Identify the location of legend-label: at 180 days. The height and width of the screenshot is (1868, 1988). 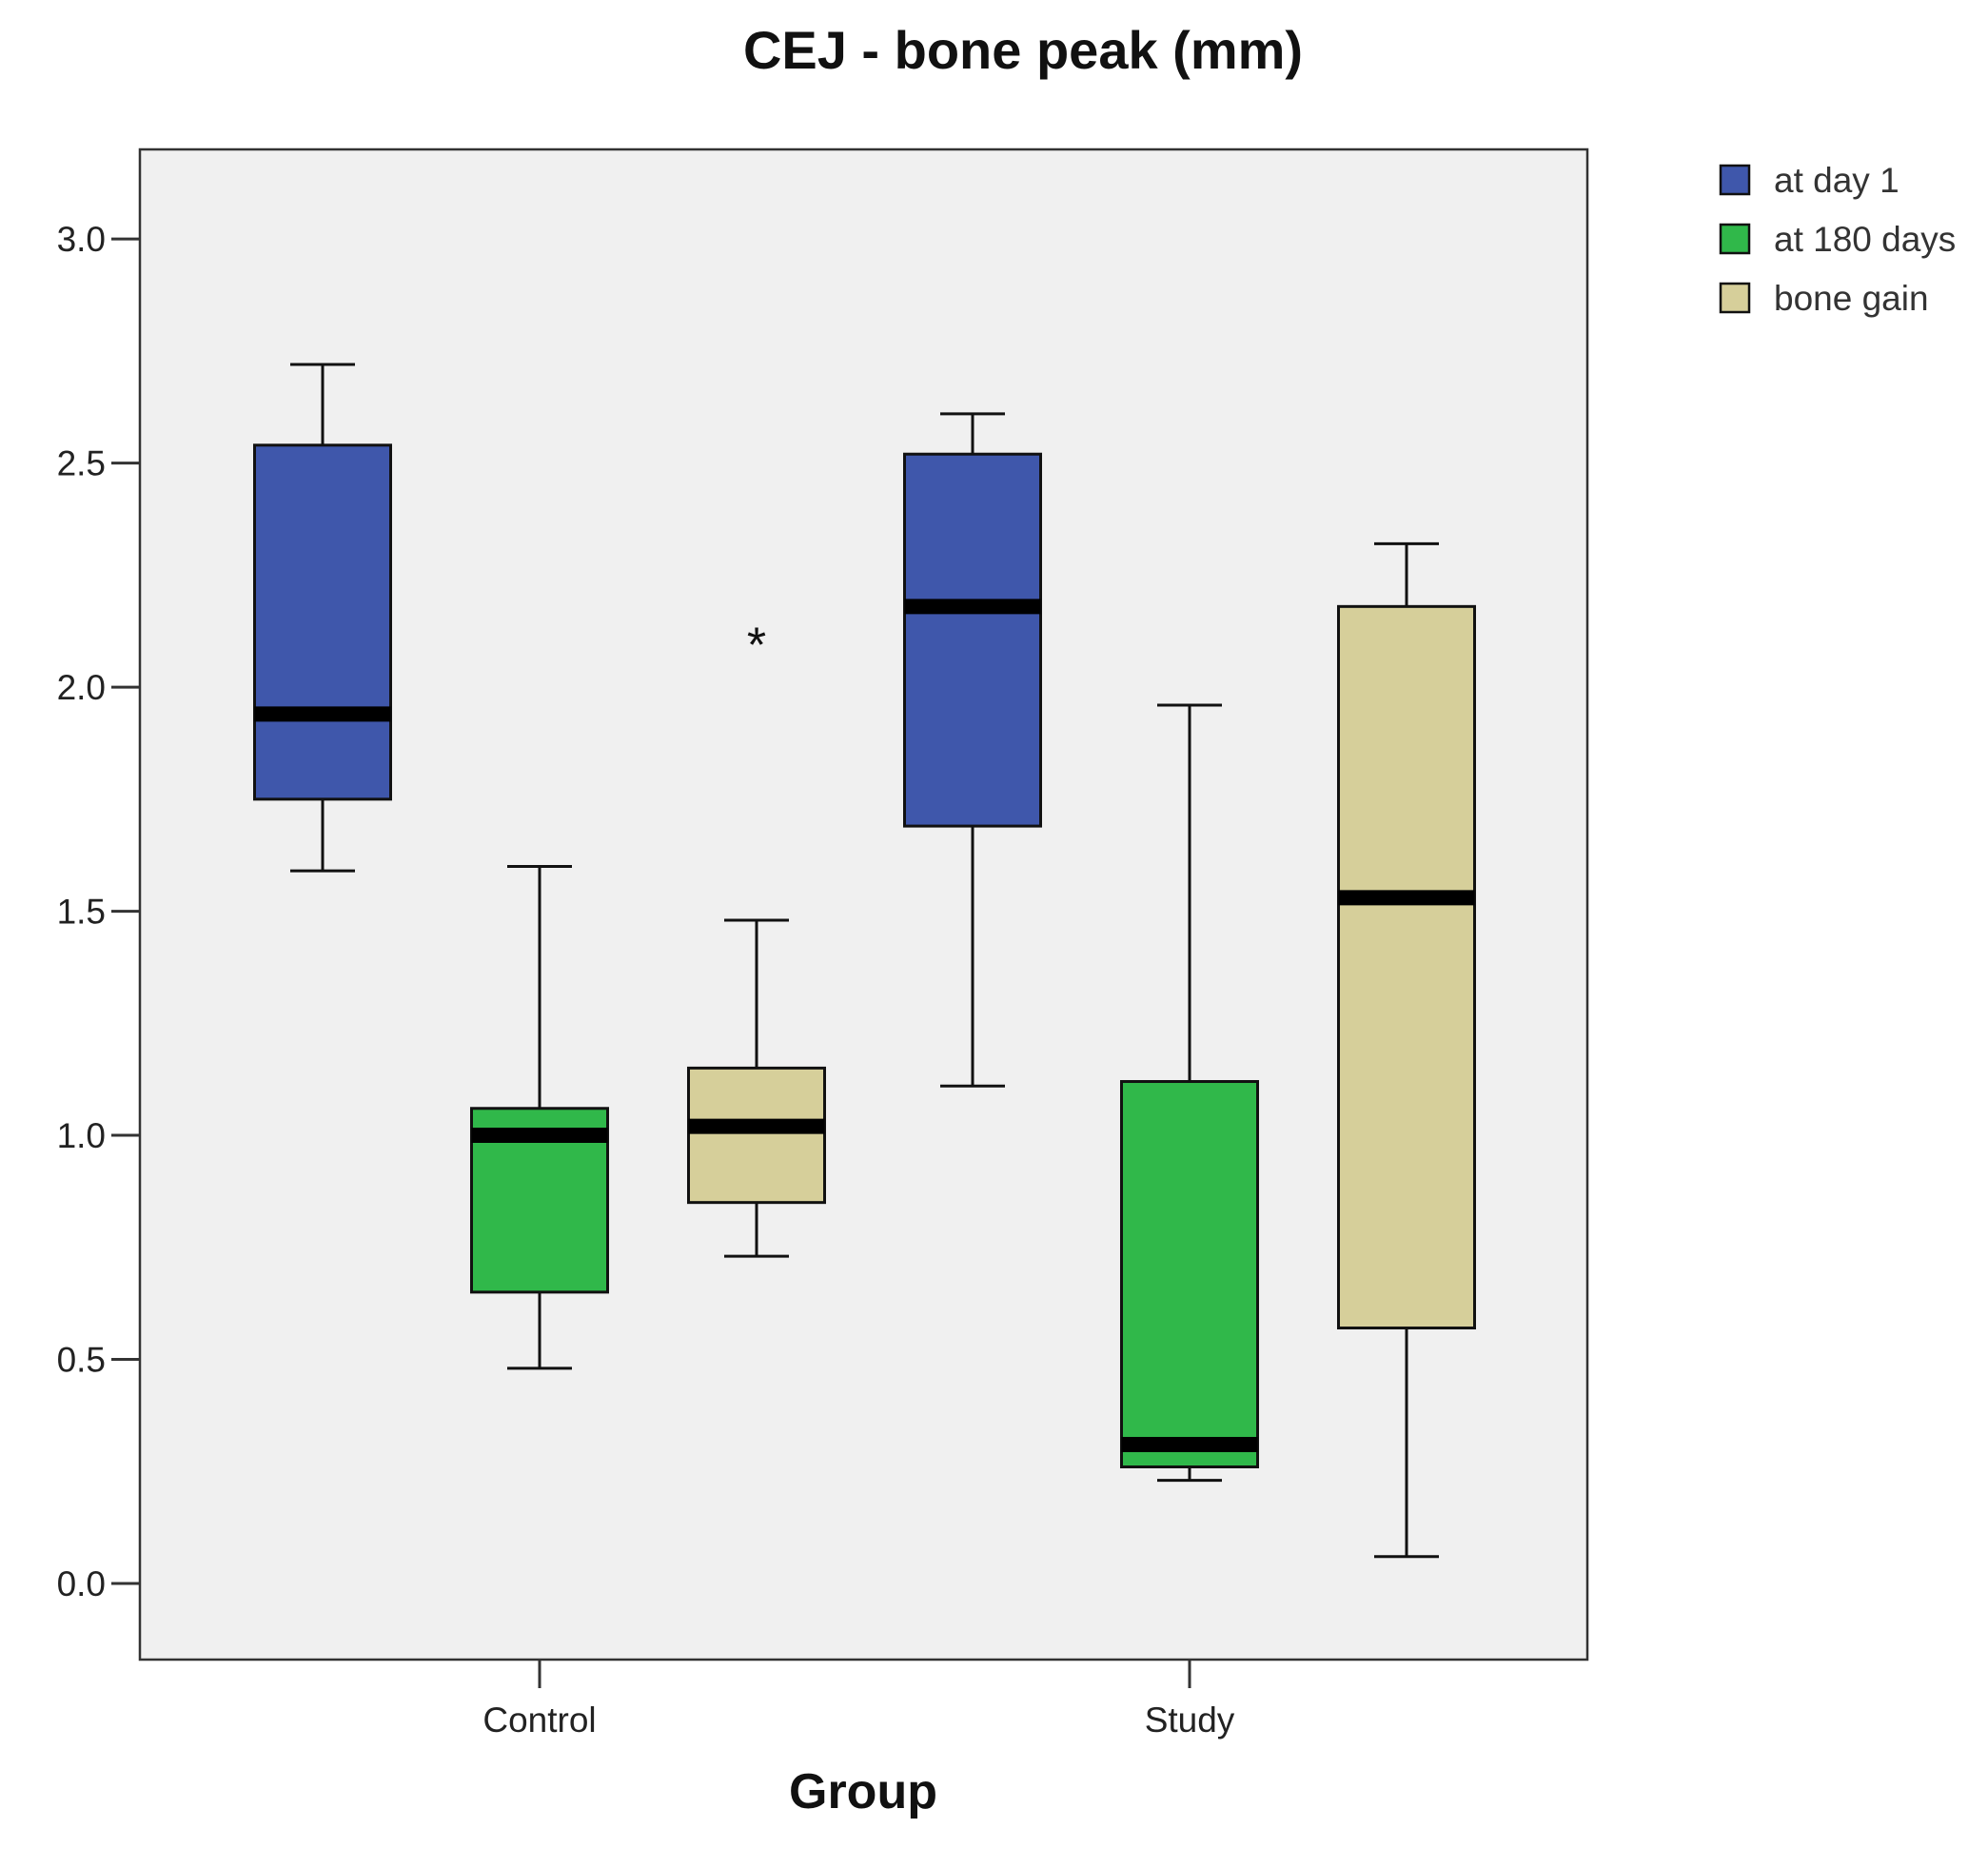
(1865, 239).